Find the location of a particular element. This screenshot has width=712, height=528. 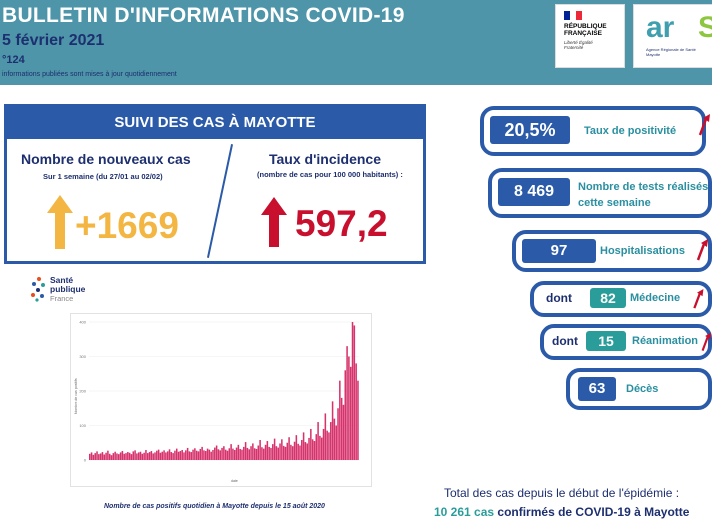

hospitalisations-label: Hospitalisations is located at coordinates (642, 251).